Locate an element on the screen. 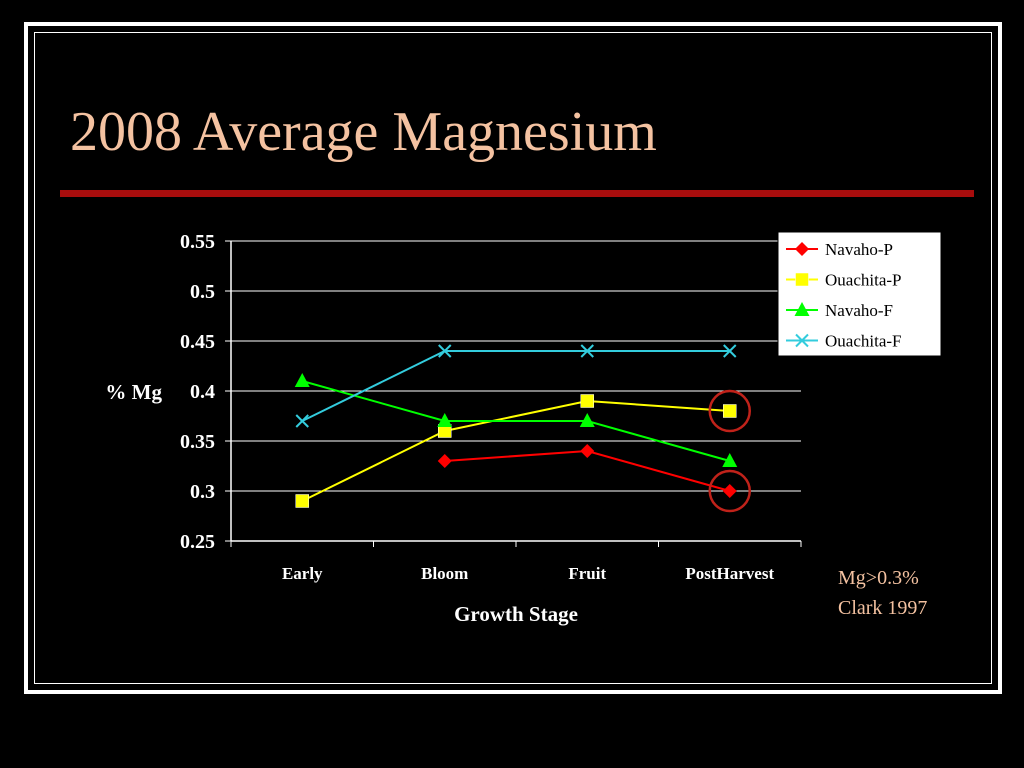  series-line-navaho-f is located at coordinates (516, 421).